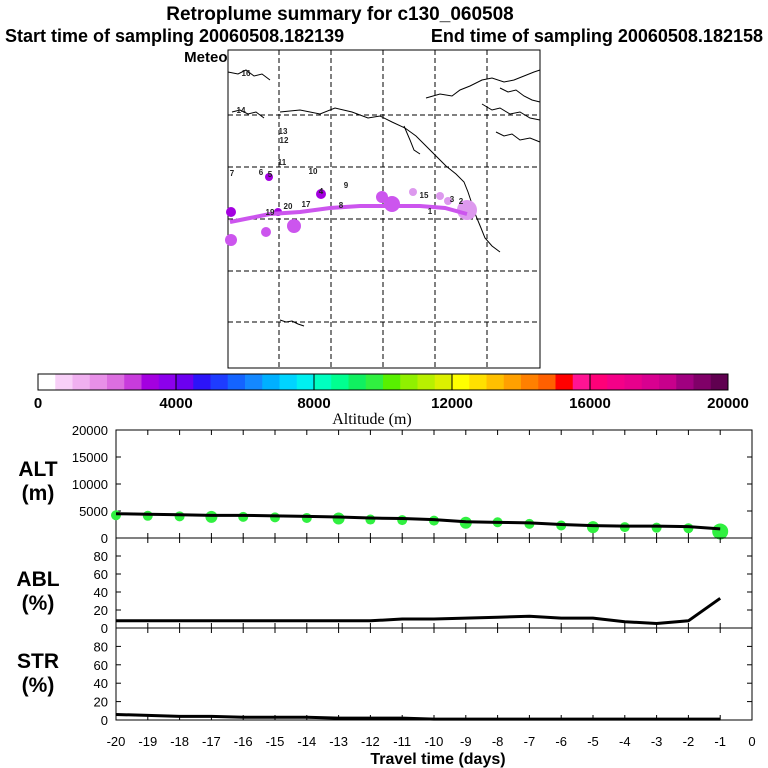 This screenshot has width=768, height=768. I want to click on colorbar-tick-label: 8000, so click(313, 403).